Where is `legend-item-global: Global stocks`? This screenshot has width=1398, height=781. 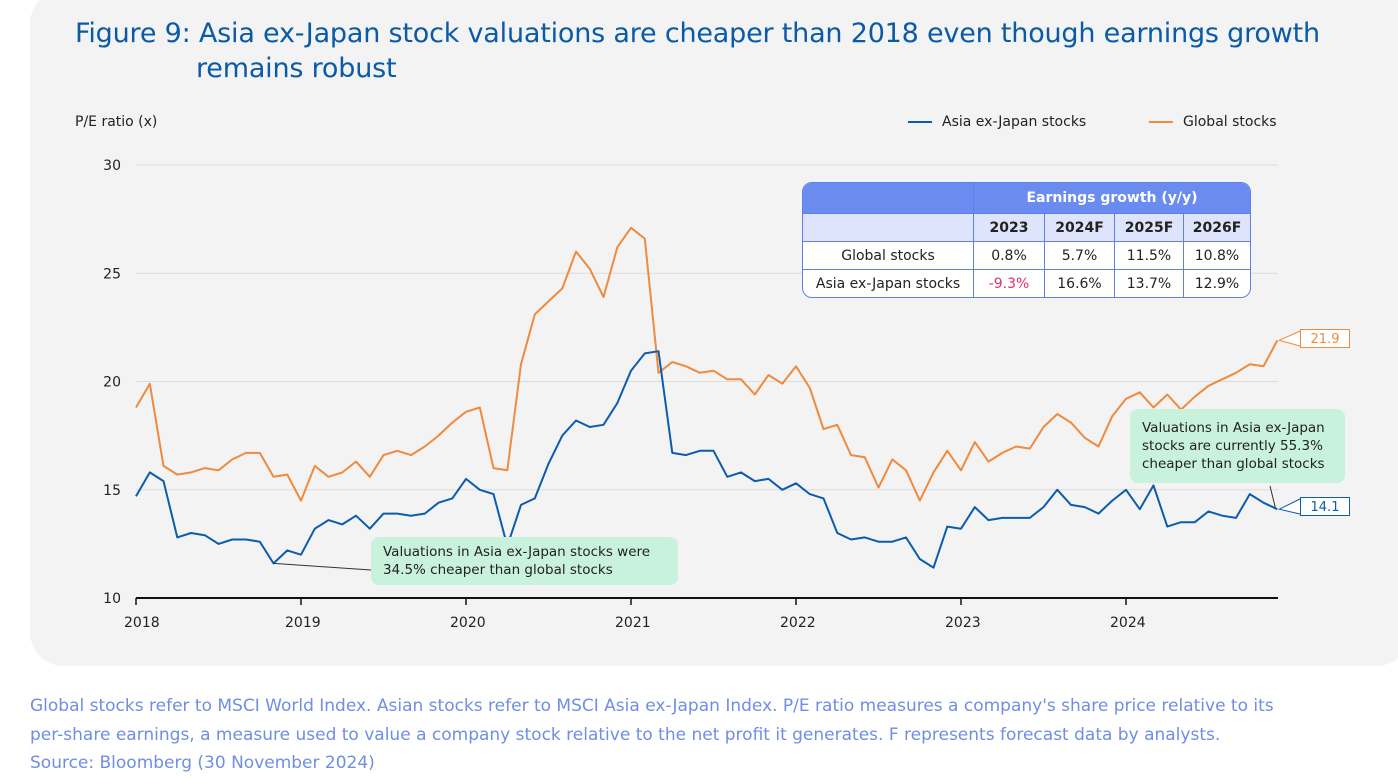
legend-item-global: Global stocks is located at coordinates (1213, 122).